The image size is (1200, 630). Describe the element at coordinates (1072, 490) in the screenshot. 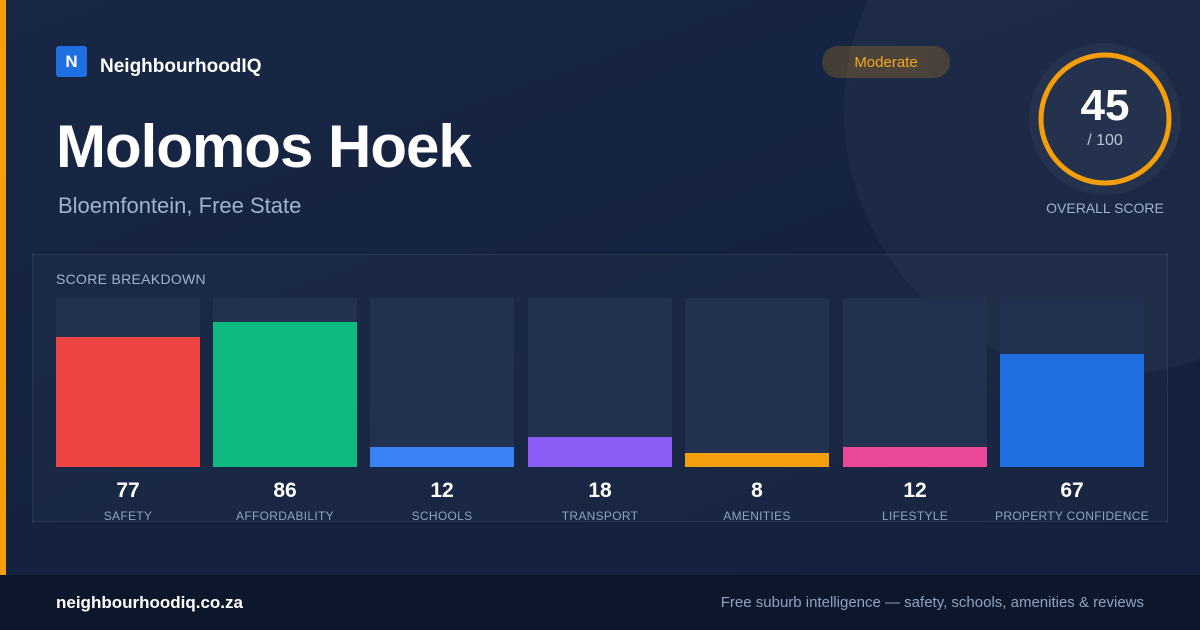

I see `metric-value: 67` at that location.